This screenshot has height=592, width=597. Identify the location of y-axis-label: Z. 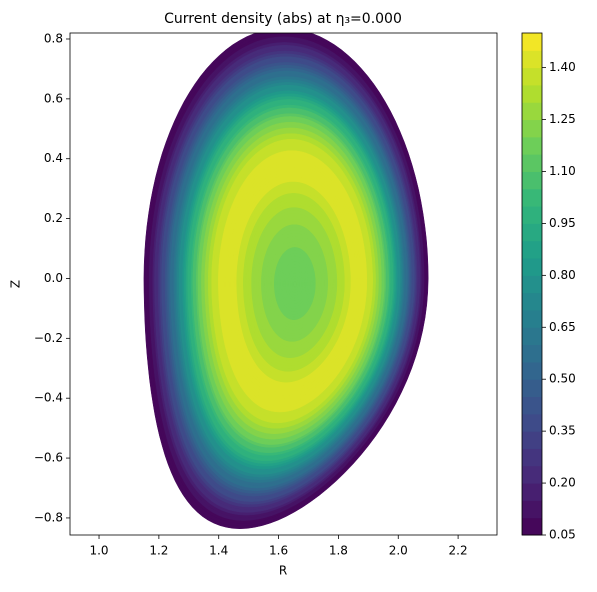
(16, 284).